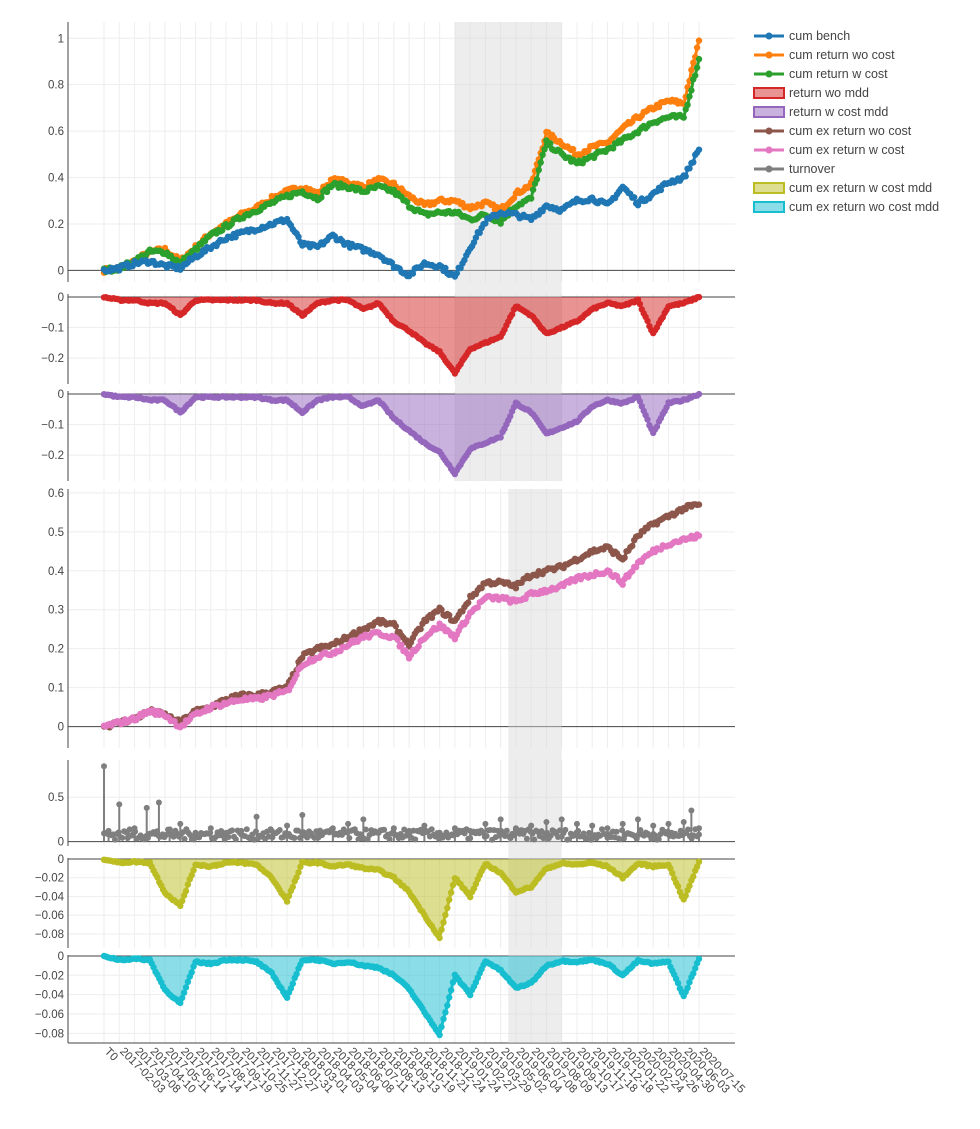 This screenshot has height=1129, width=980. Describe the element at coordinates (647, 419) in the screenshot. I see `series-return-w-cost-mdd-point` at that location.